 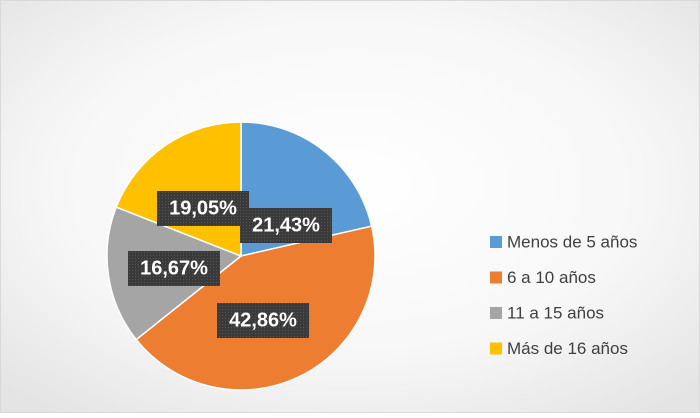 What do you see at coordinates (555, 312) in the screenshot?
I see `legend-label: 11 a 15 años` at bounding box center [555, 312].